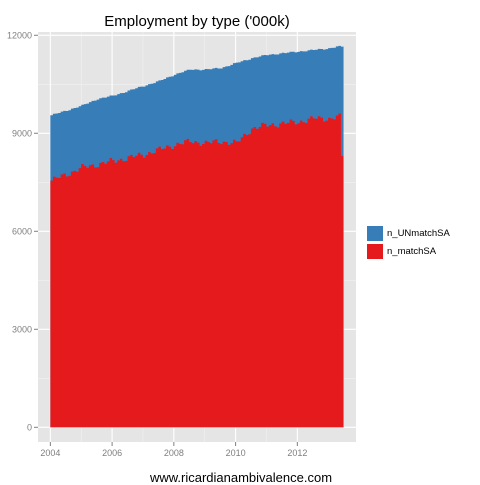  I want to click on x-tick-label: 2012, so click(297, 453).